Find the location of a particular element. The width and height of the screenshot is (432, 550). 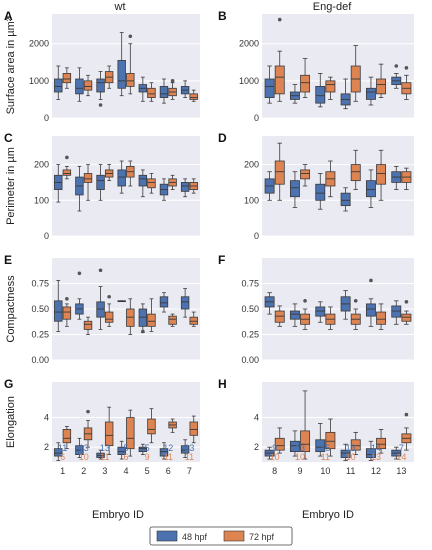

panel-letter: H is located at coordinates (222, 384).